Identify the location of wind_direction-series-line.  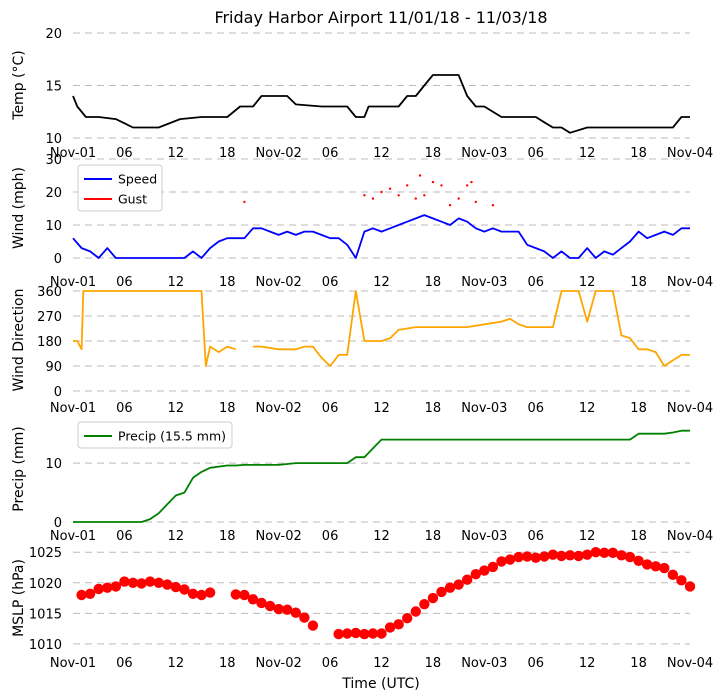
(381, 328).